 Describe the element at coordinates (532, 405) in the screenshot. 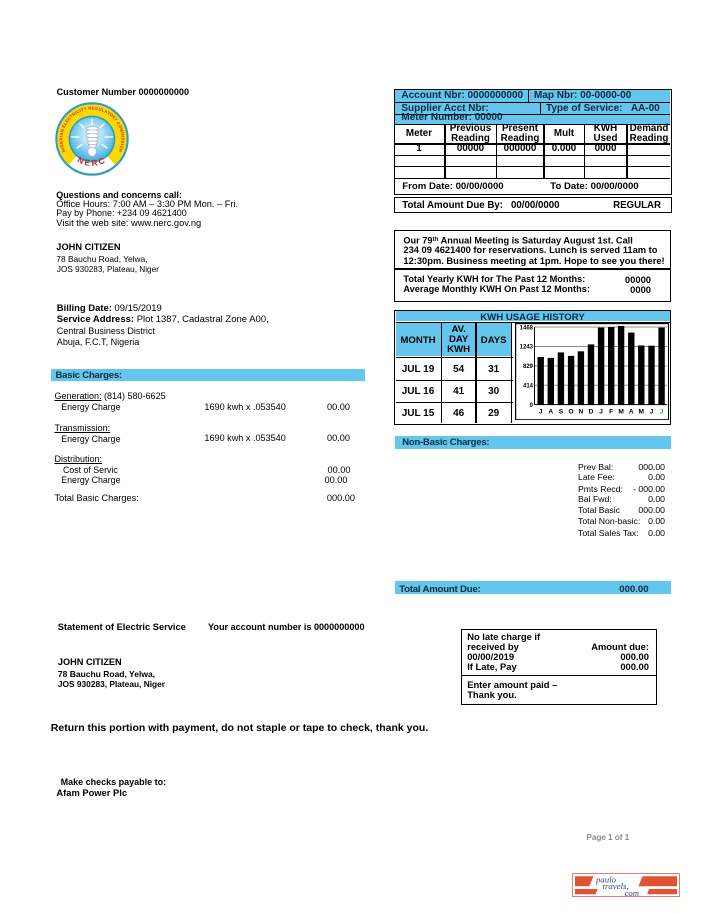

I see `svg-text: 0` at that location.